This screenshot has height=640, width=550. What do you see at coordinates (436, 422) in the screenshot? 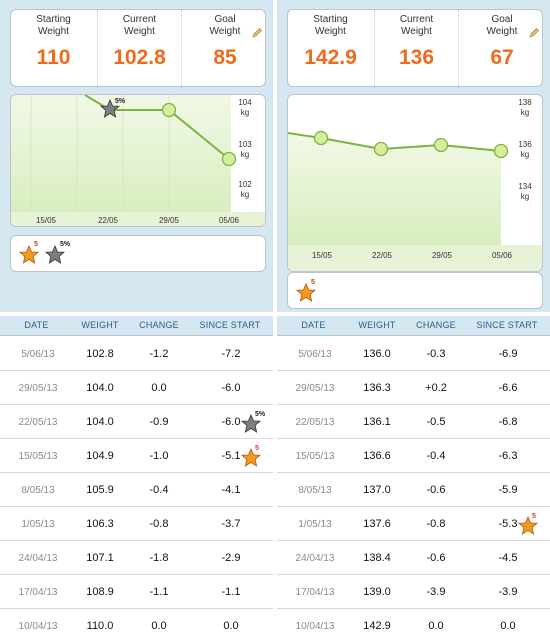
I see `row-change: -0.5` at bounding box center [436, 422].